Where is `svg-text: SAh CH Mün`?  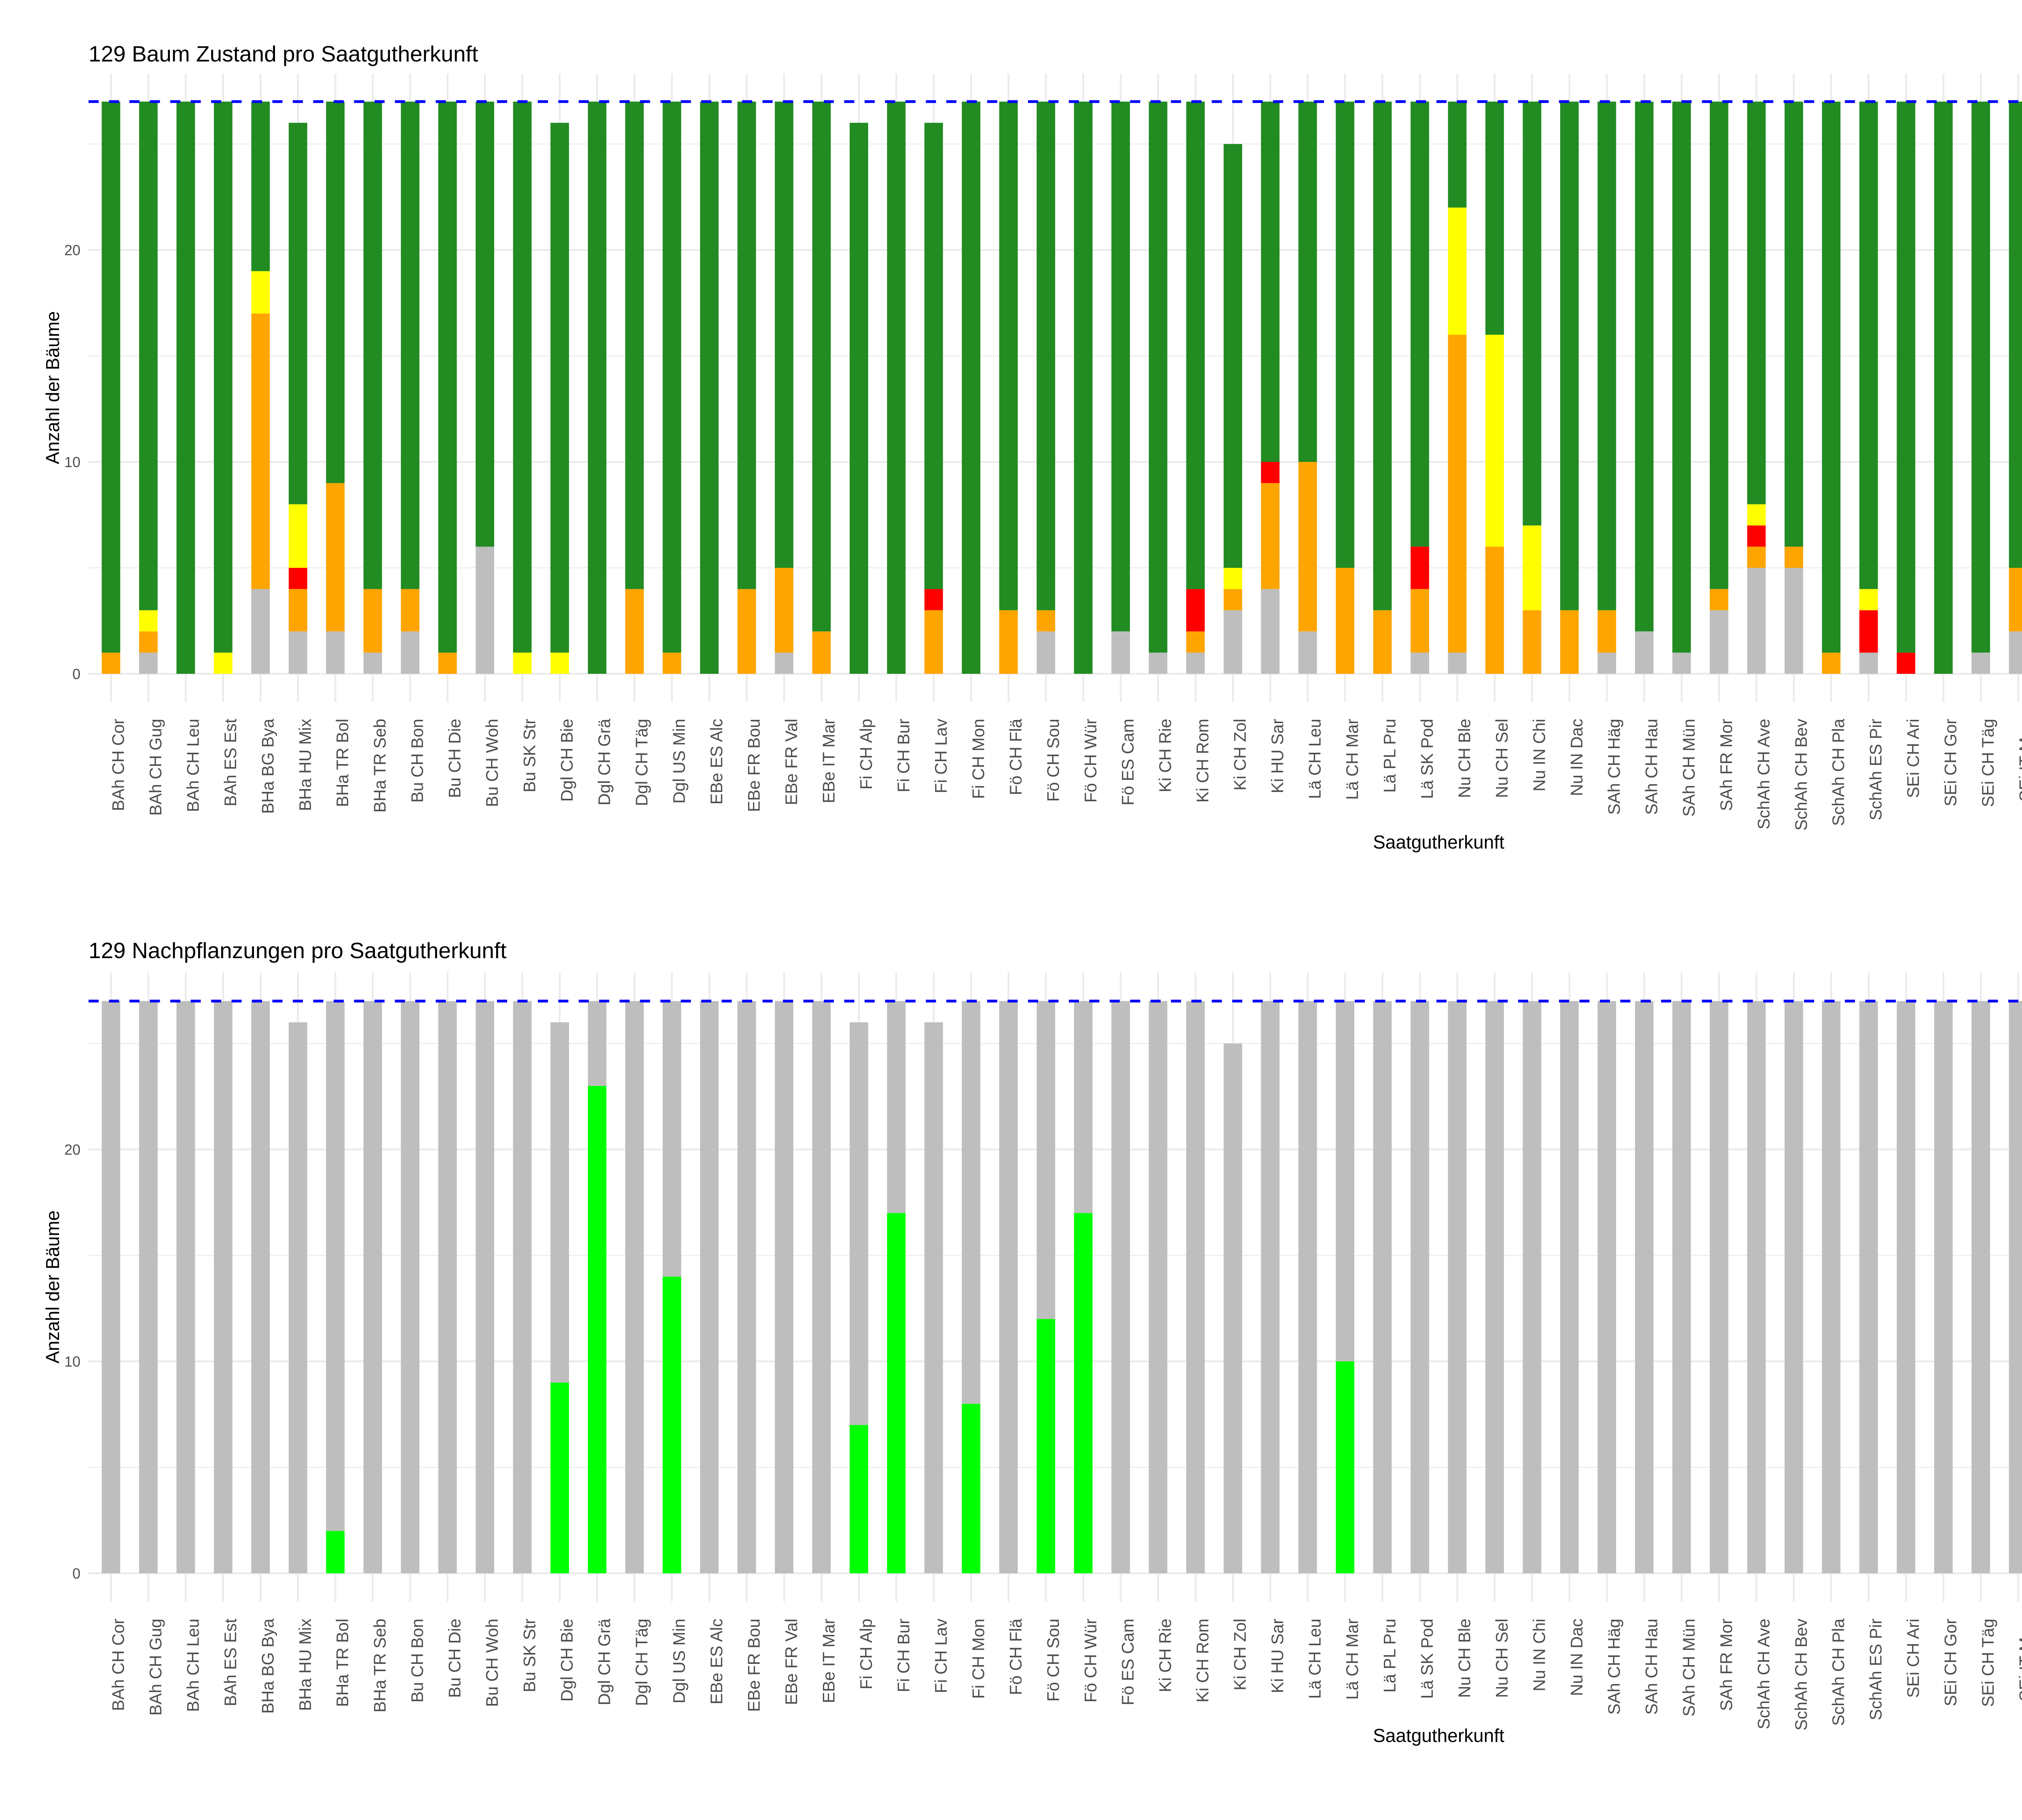 svg-text: SAh CH Mün is located at coordinates (1688, 768).